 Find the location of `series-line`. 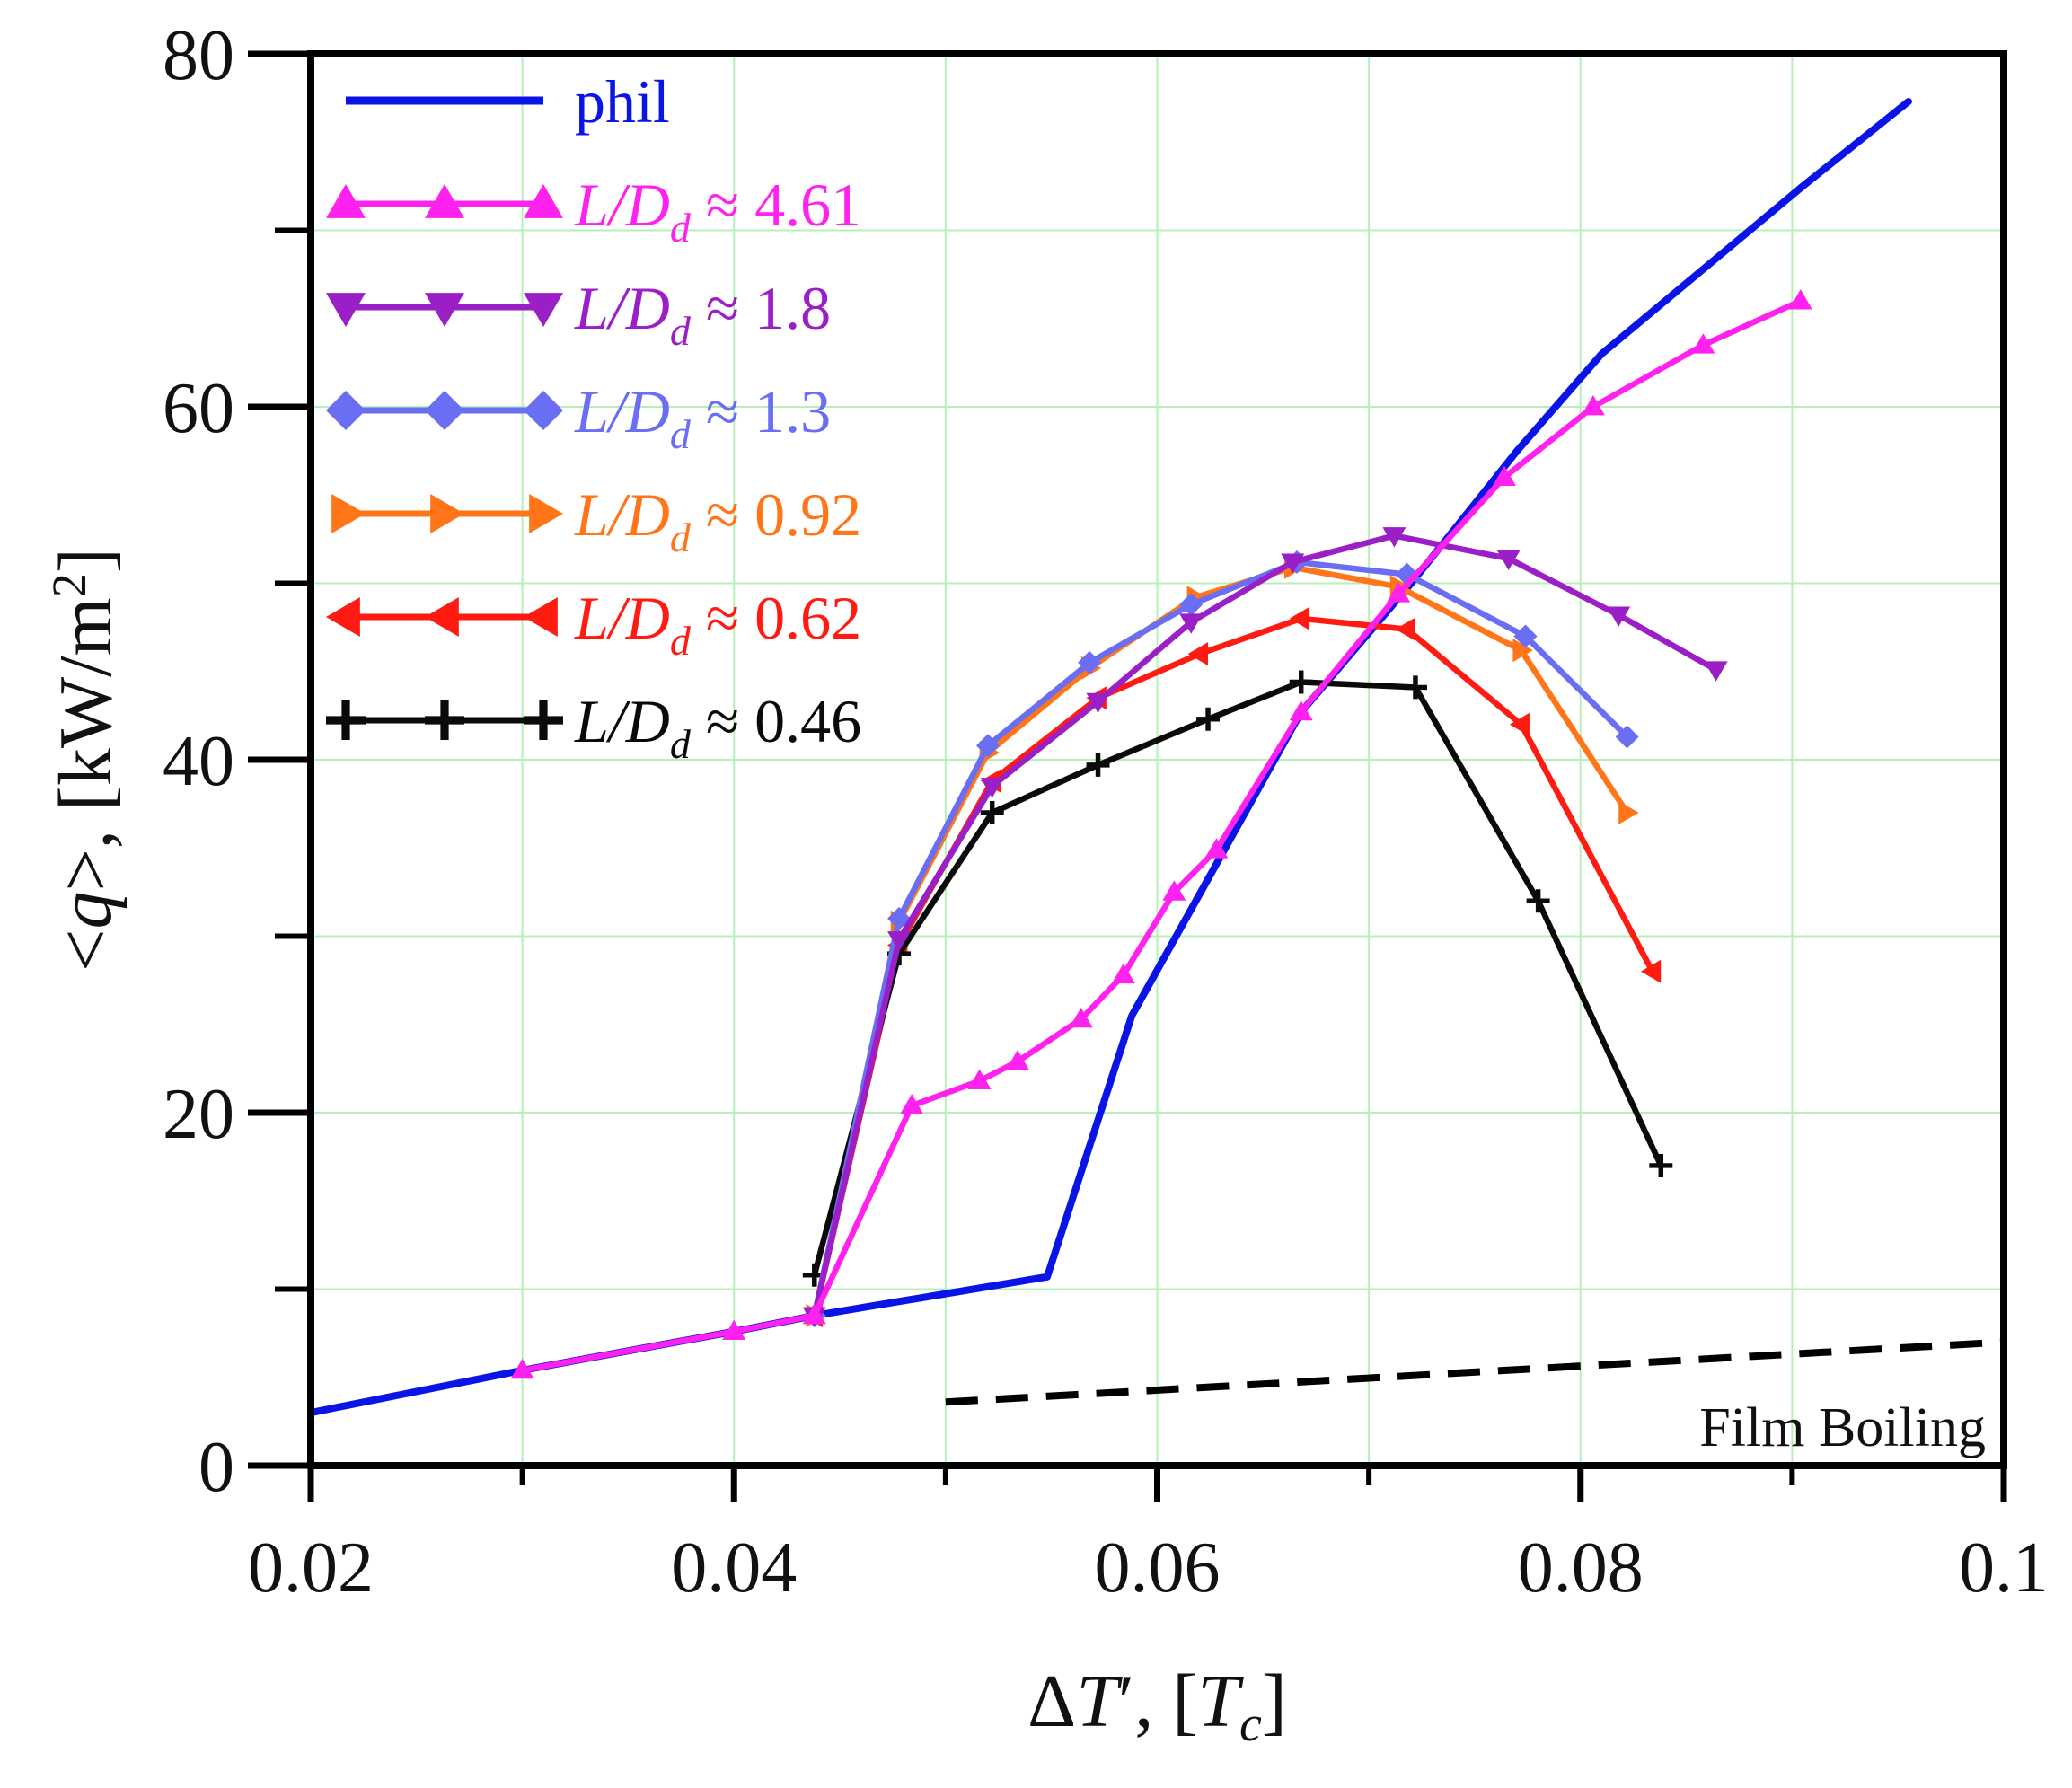

series-line is located at coordinates (1238, 979).